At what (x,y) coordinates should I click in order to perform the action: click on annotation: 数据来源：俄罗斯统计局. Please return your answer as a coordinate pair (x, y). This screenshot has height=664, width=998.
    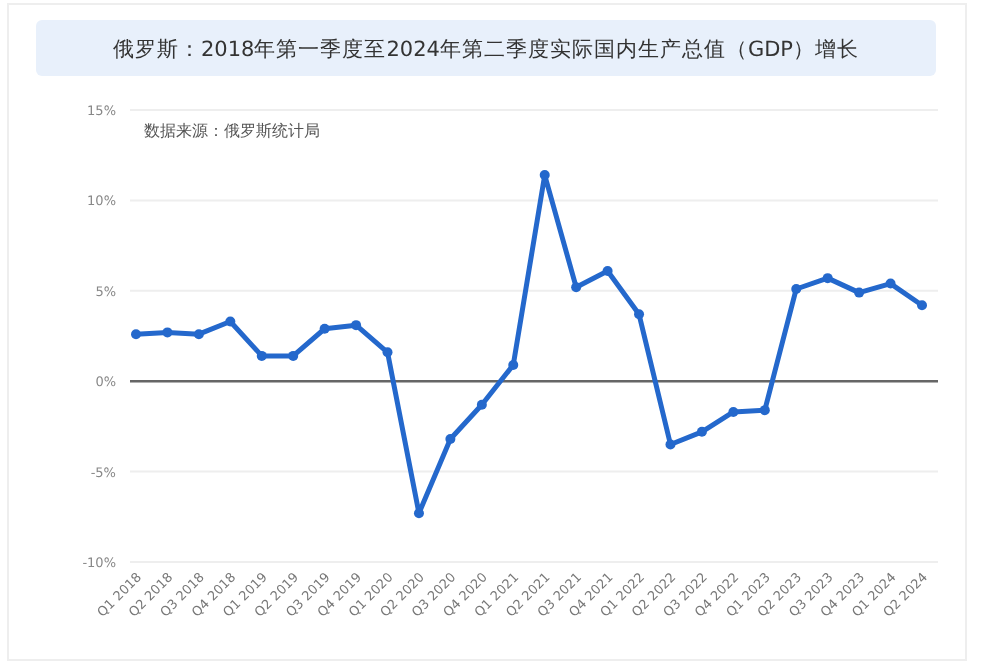
    Looking at the image, I should click on (232, 131).